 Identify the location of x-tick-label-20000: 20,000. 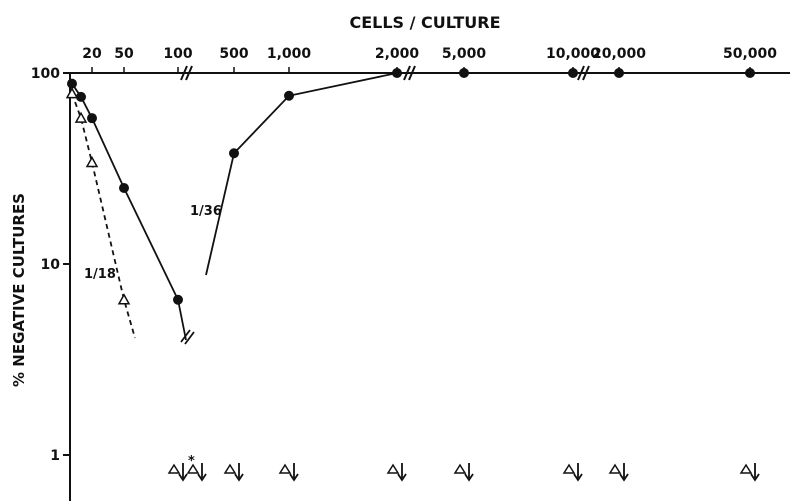
(619, 54).